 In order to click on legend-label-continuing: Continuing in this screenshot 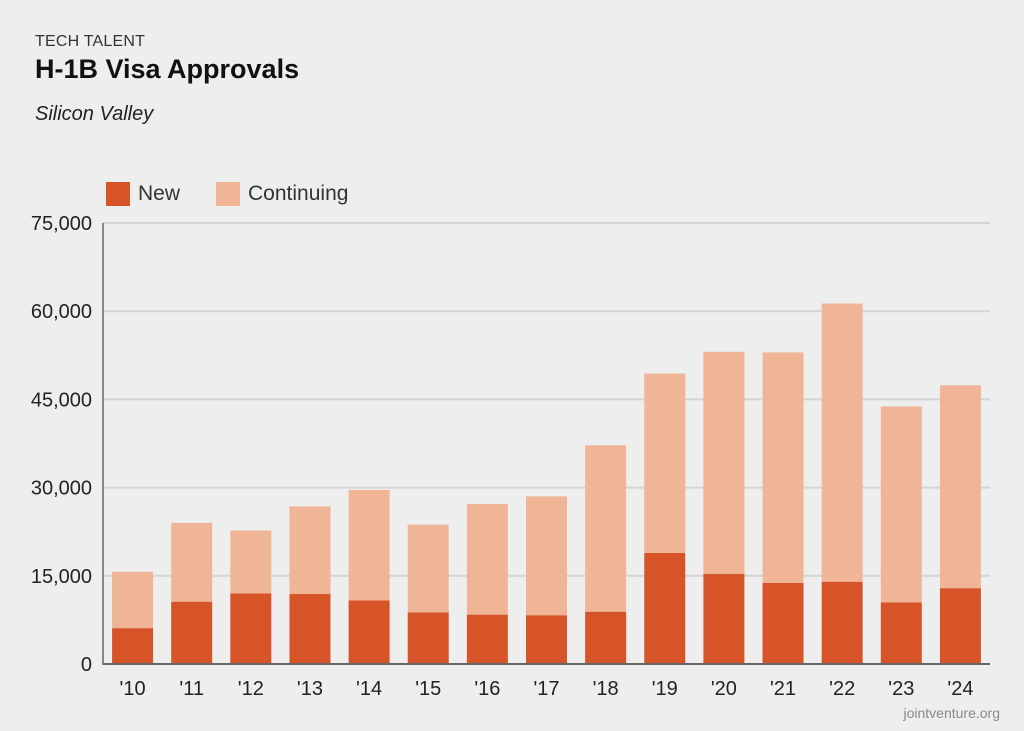, I will do `click(298, 193)`.